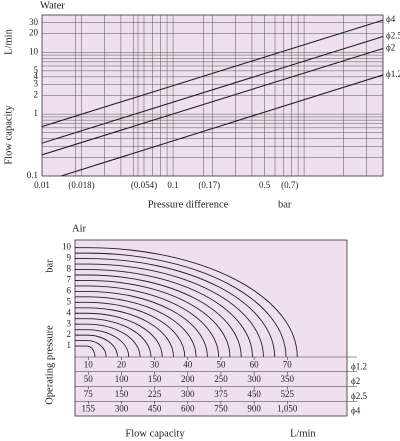  Describe the element at coordinates (69, 280) in the screenshot. I see `y-tick-label: 7` at that location.